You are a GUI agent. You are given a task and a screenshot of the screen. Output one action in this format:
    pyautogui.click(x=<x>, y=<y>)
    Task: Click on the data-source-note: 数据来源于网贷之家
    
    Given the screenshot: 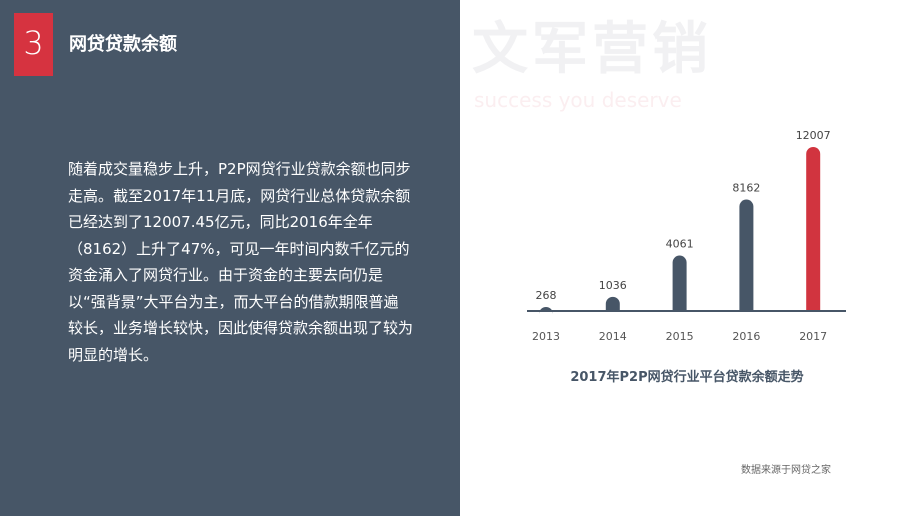 What is the action you would take?
    pyautogui.click(x=786, y=470)
    